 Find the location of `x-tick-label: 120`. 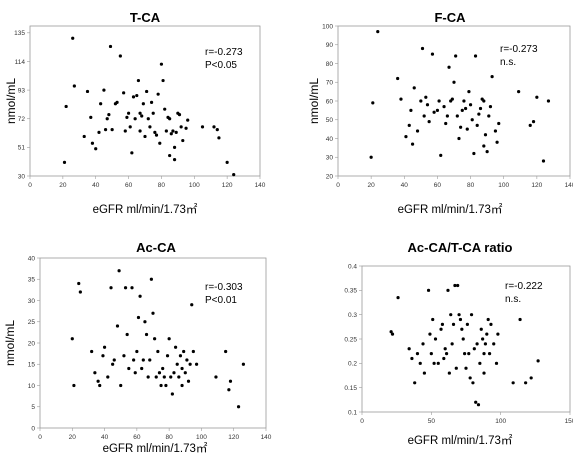

x-tick-label: 120 is located at coordinates (227, 185).